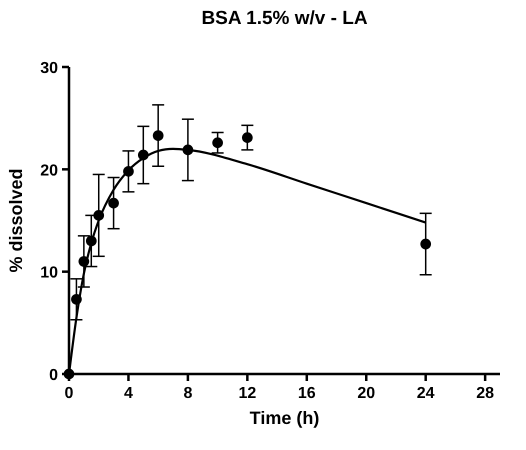 The image size is (526, 450). Describe the element at coordinates (307, 393) in the screenshot. I see `x-tick-label: 16` at that location.